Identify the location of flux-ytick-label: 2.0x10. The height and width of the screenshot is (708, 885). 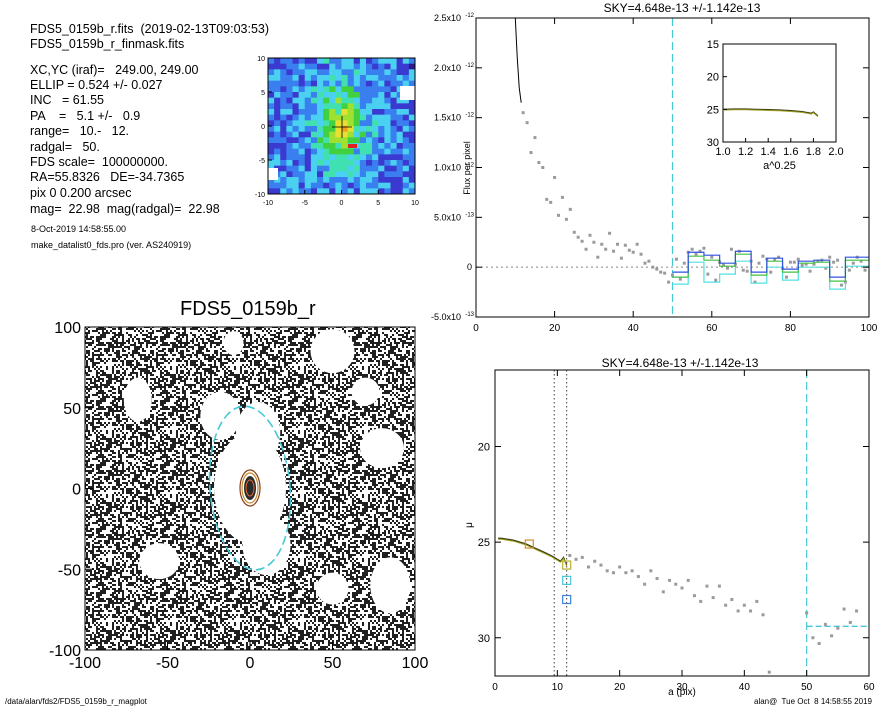
(447, 68).